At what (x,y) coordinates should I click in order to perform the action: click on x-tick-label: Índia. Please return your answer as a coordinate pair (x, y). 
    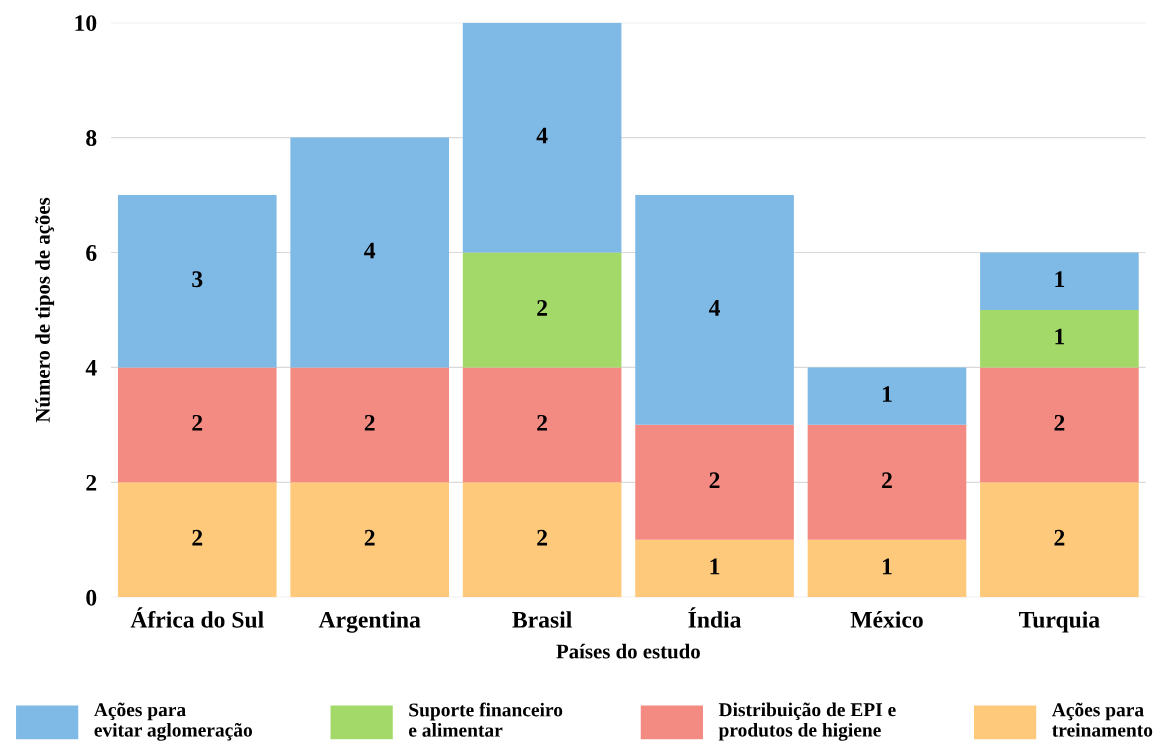
    Looking at the image, I should click on (715, 617).